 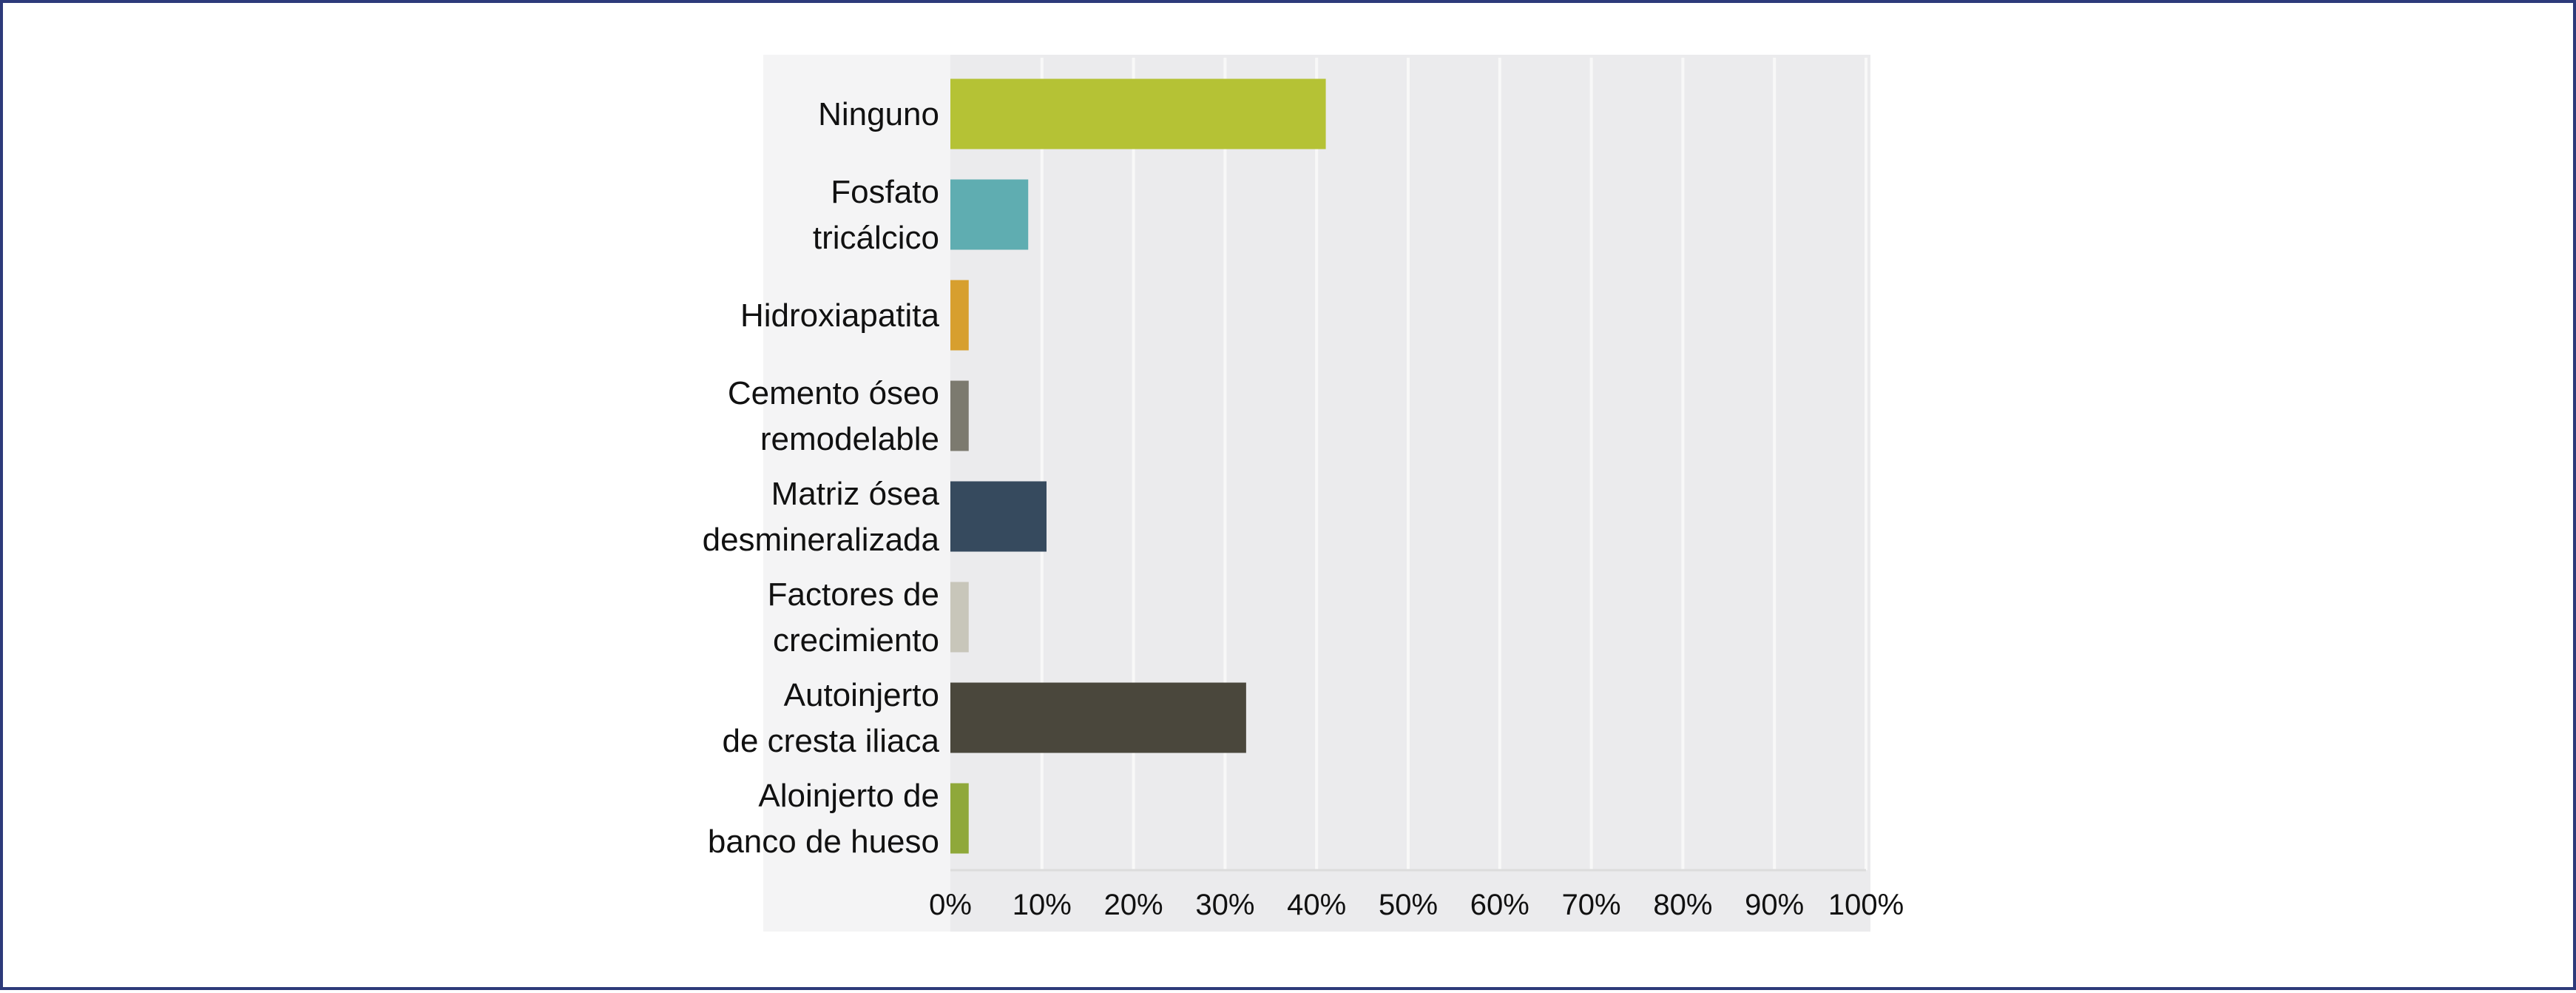 What do you see at coordinates (823, 842) in the screenshot?
I see `category-label-line: banco de hueso` at bounding box center [823, 842].